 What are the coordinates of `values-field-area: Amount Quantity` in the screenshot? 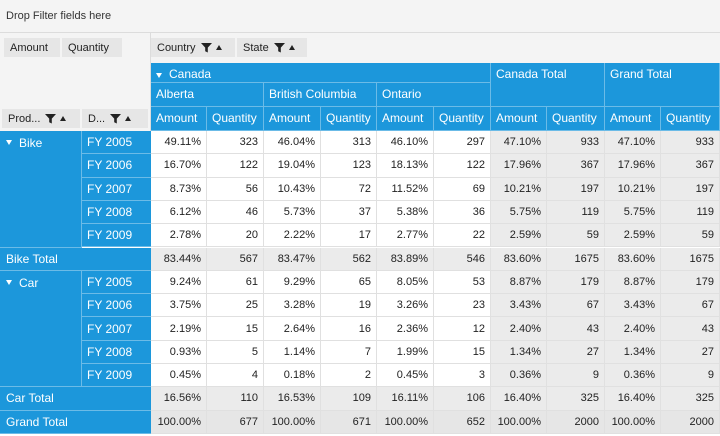 It's located at (75, 48).